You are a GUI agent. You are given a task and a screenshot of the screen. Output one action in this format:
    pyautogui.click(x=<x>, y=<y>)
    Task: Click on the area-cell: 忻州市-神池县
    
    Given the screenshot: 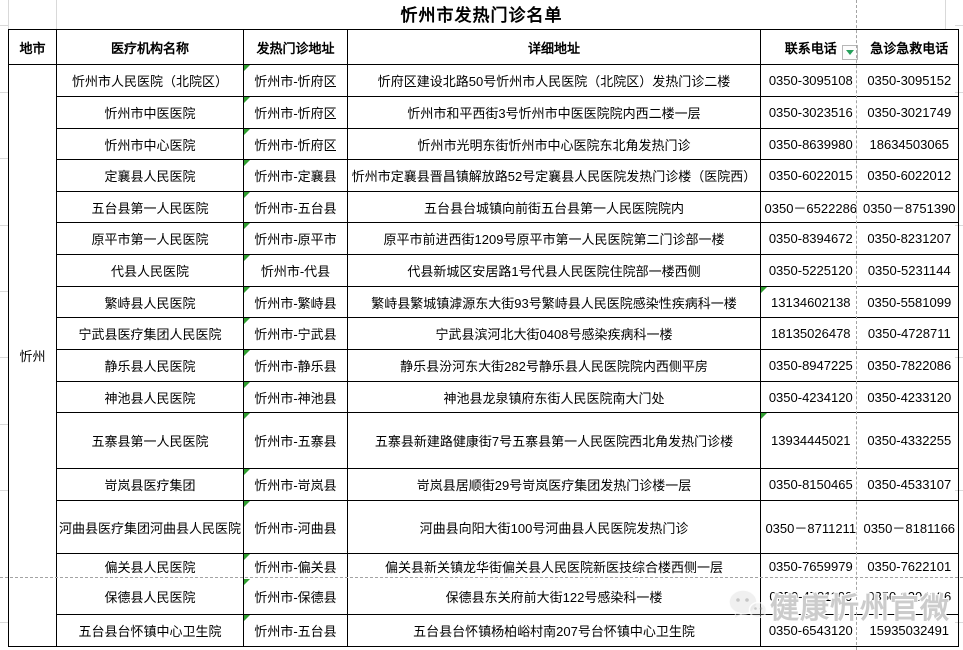 What is the action you would take?
    pyautogui.click(x=296, y=397)
    